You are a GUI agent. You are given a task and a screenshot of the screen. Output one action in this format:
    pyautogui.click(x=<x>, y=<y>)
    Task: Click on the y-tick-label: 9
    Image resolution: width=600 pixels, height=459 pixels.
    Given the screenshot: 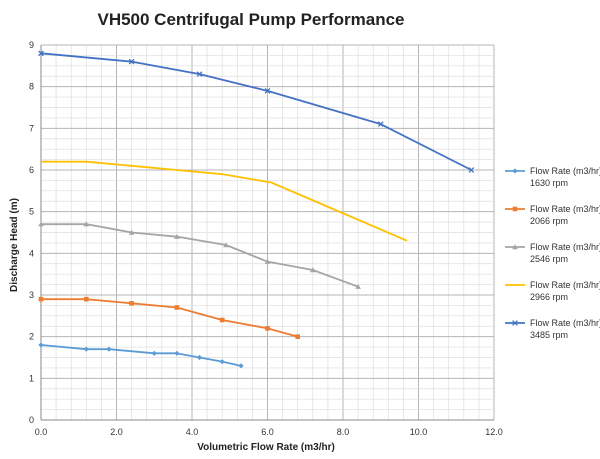 What is the action you would take?
    pyautogui.click(x=31, y=45)
    